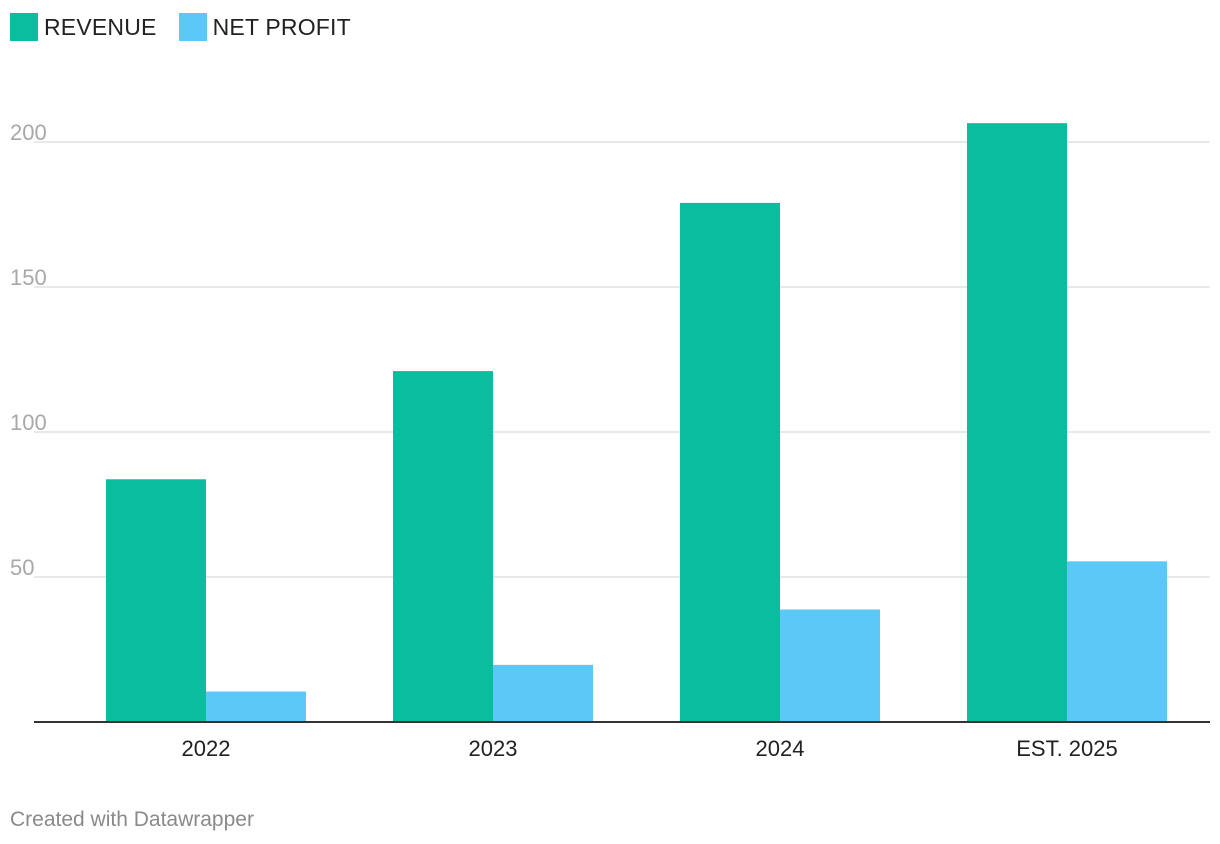  Describe the element at coordinates (100, 26) in the screenshot. I see `legend-label-revenue: REVENUE` at that location.